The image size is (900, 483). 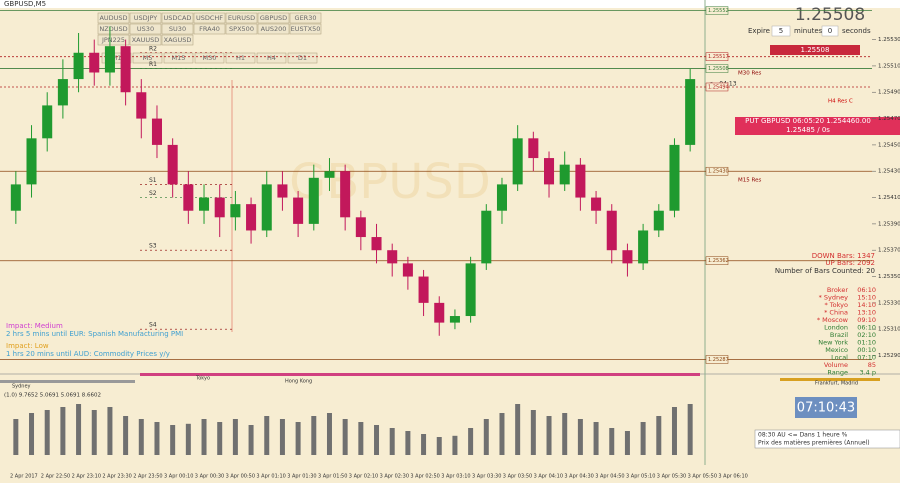 What do you see at coordinates (889, 119) in the screenshot?
I see `y-tick-label: 1.25470` at bounding box center [889, 119].